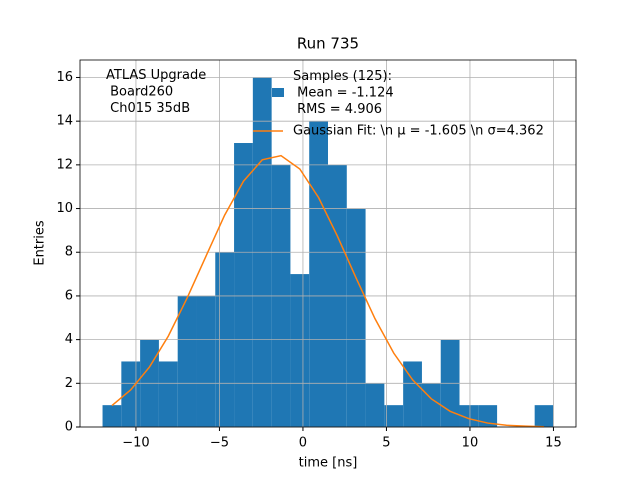 Image resolution: width=640 pixels, height=480 pixels. What do you see at coordinates (418, 131) in the screenshot?
I see `legend-label: Gaussian Fit: \n μ = -1.605 \n σ=4.362` at bounding box center [418, 131].